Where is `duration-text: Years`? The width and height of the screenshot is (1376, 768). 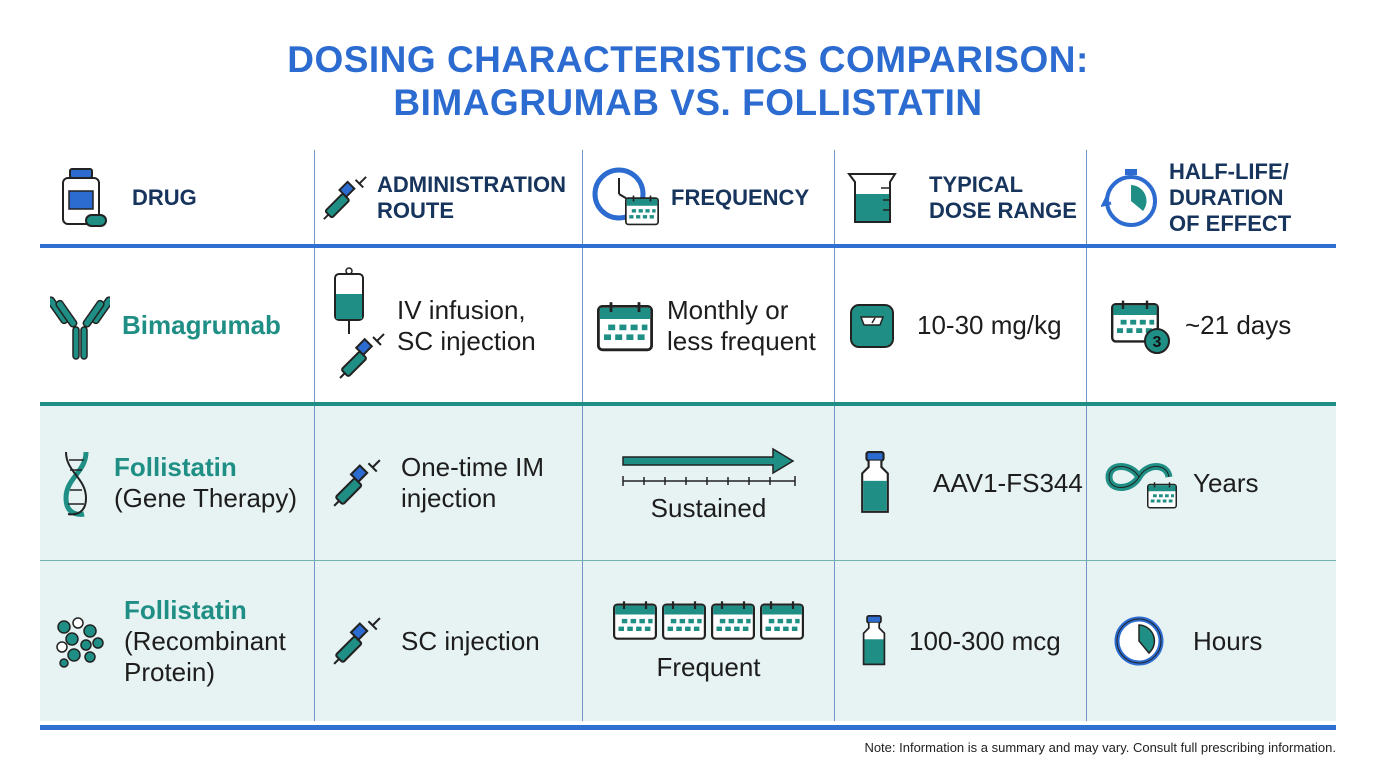 duration-text: Years is located at coordinates (1226, 482).